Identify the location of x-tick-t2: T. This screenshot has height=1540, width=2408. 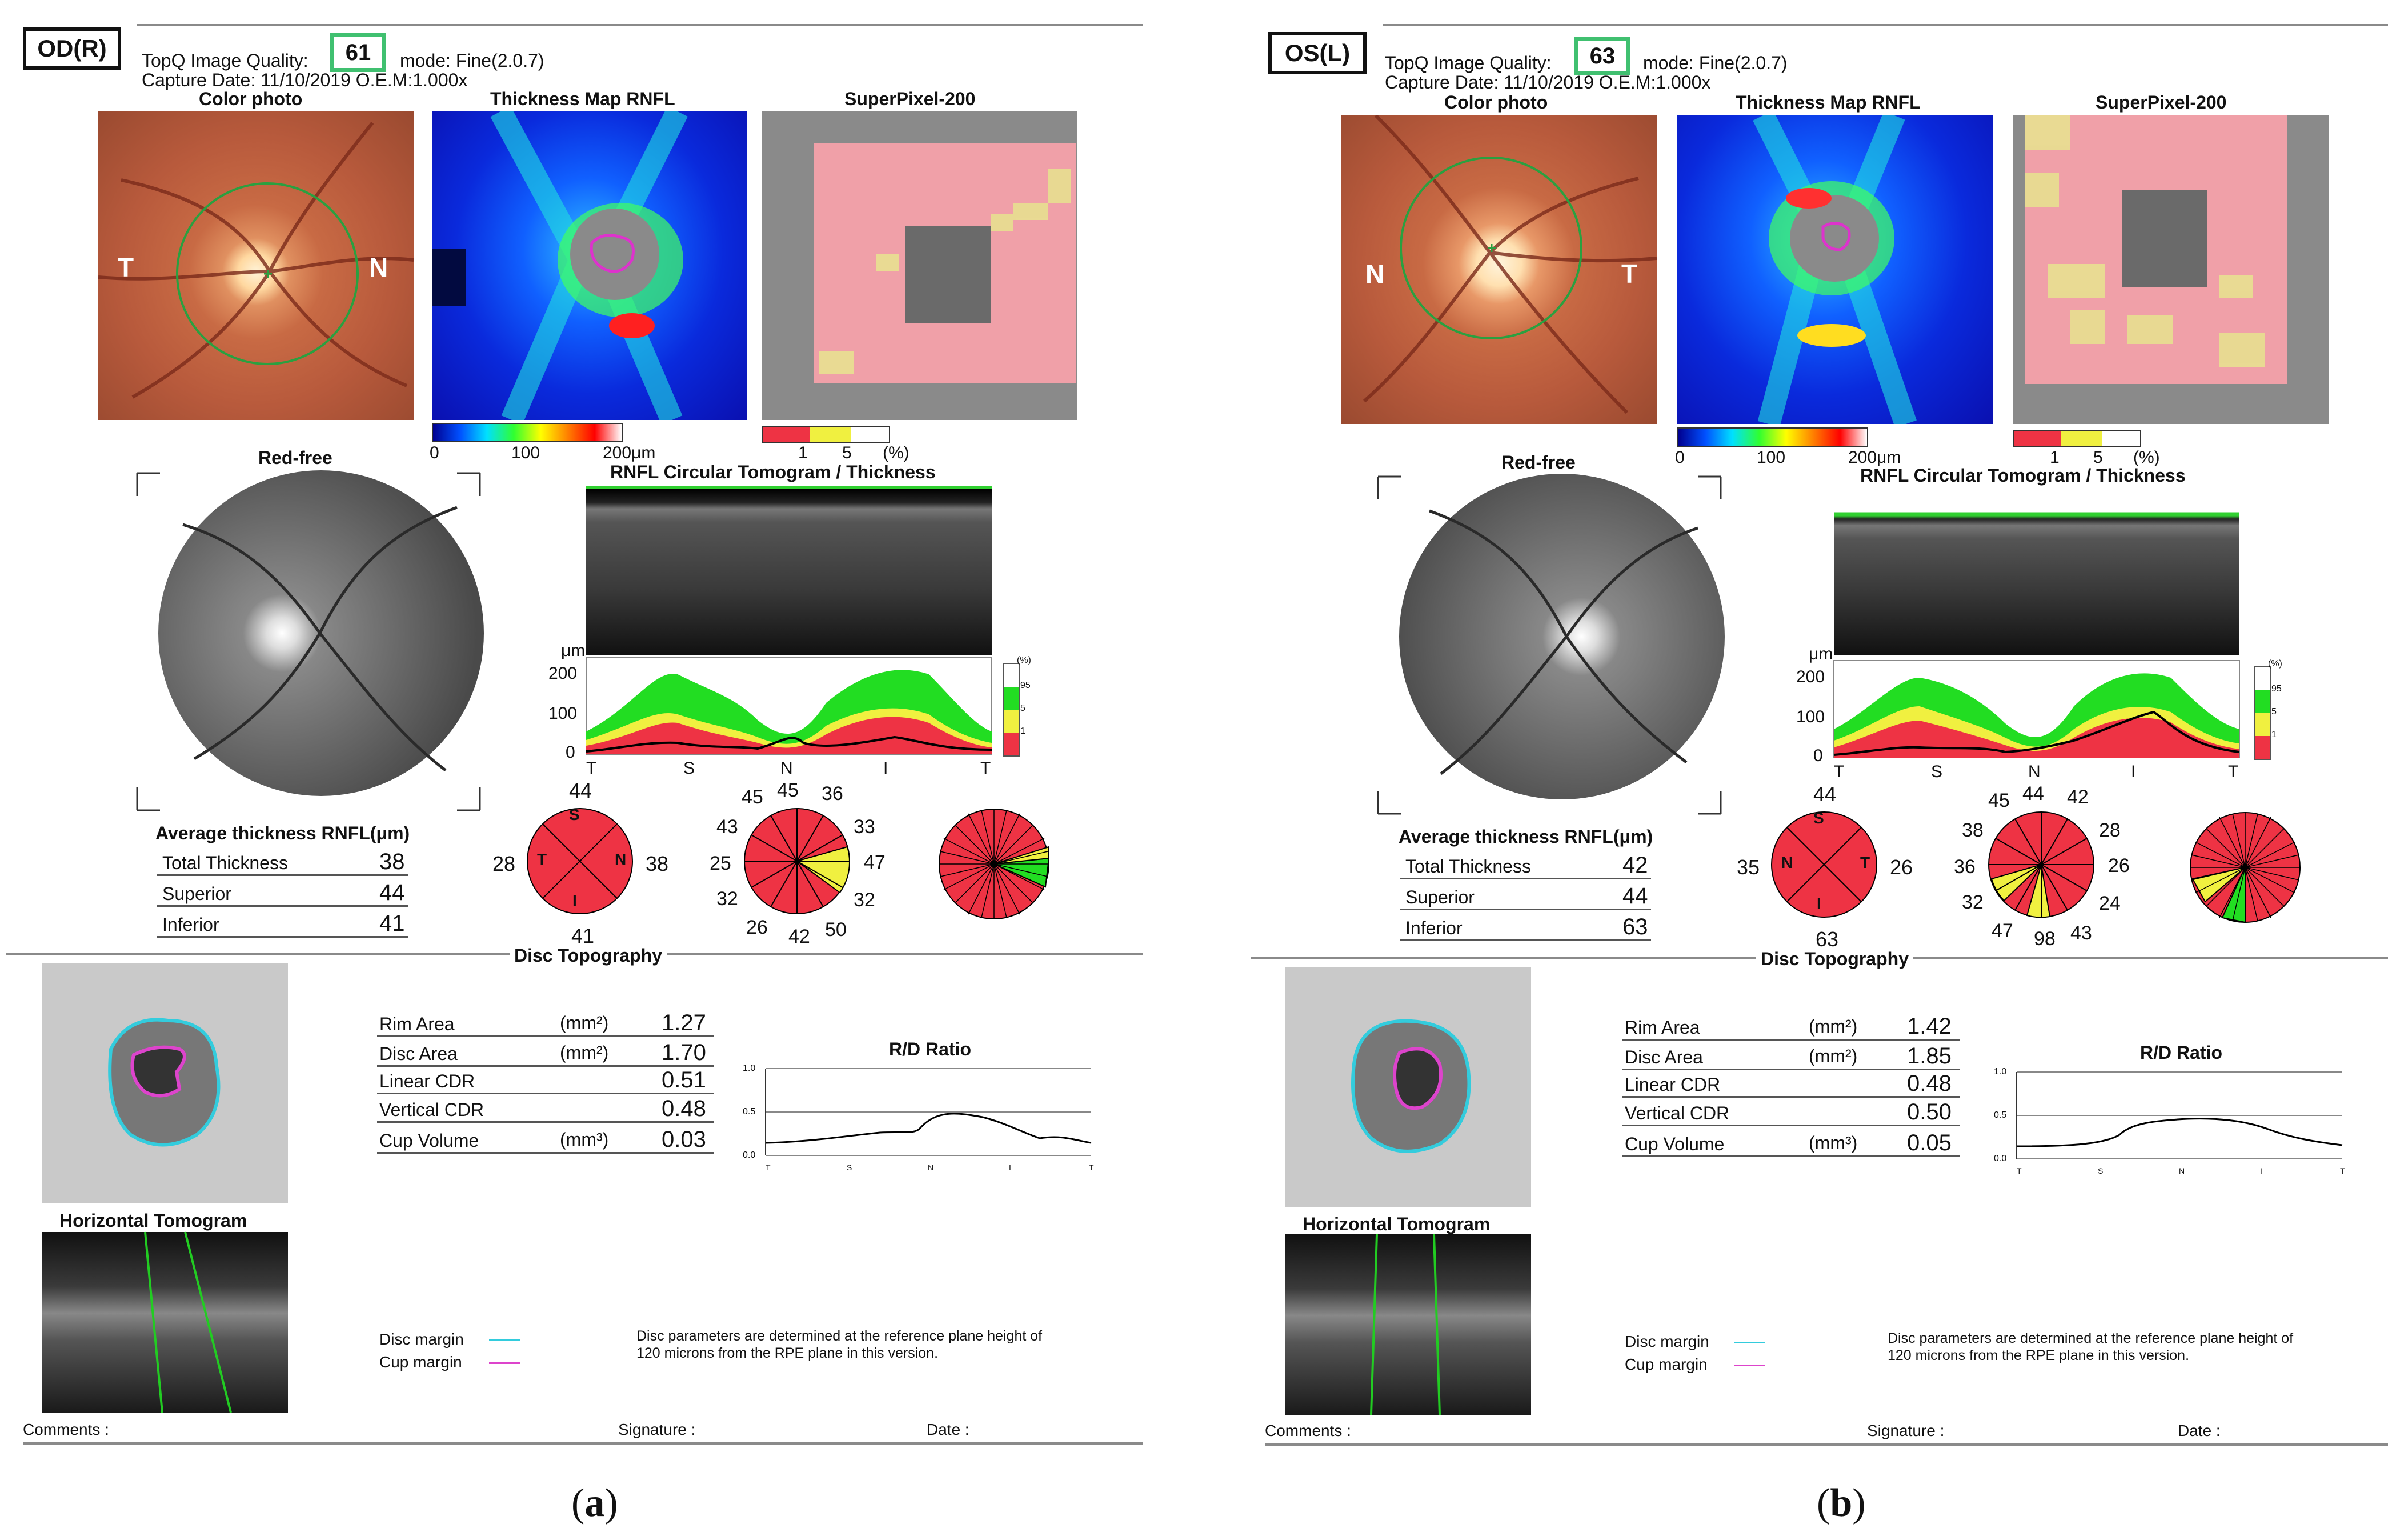
(985, 768).